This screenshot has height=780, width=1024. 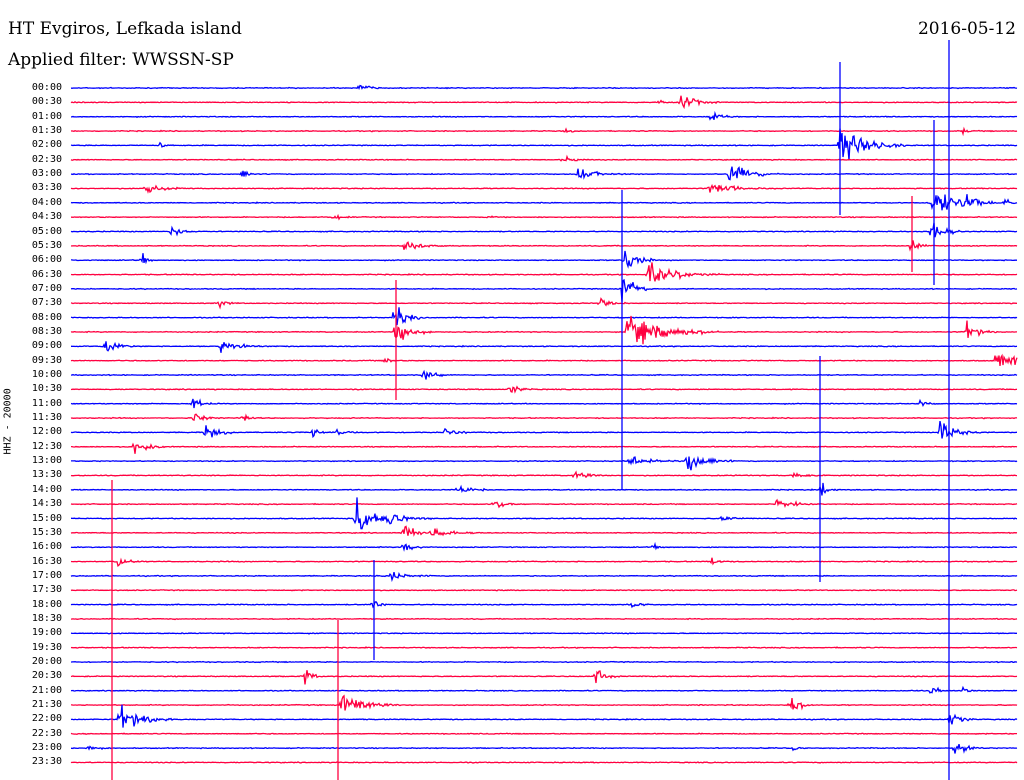 What do you see at coordinates (46, 360) in the screenshot?
I see `time-label: 09:30` at bounding box center [46, 360].